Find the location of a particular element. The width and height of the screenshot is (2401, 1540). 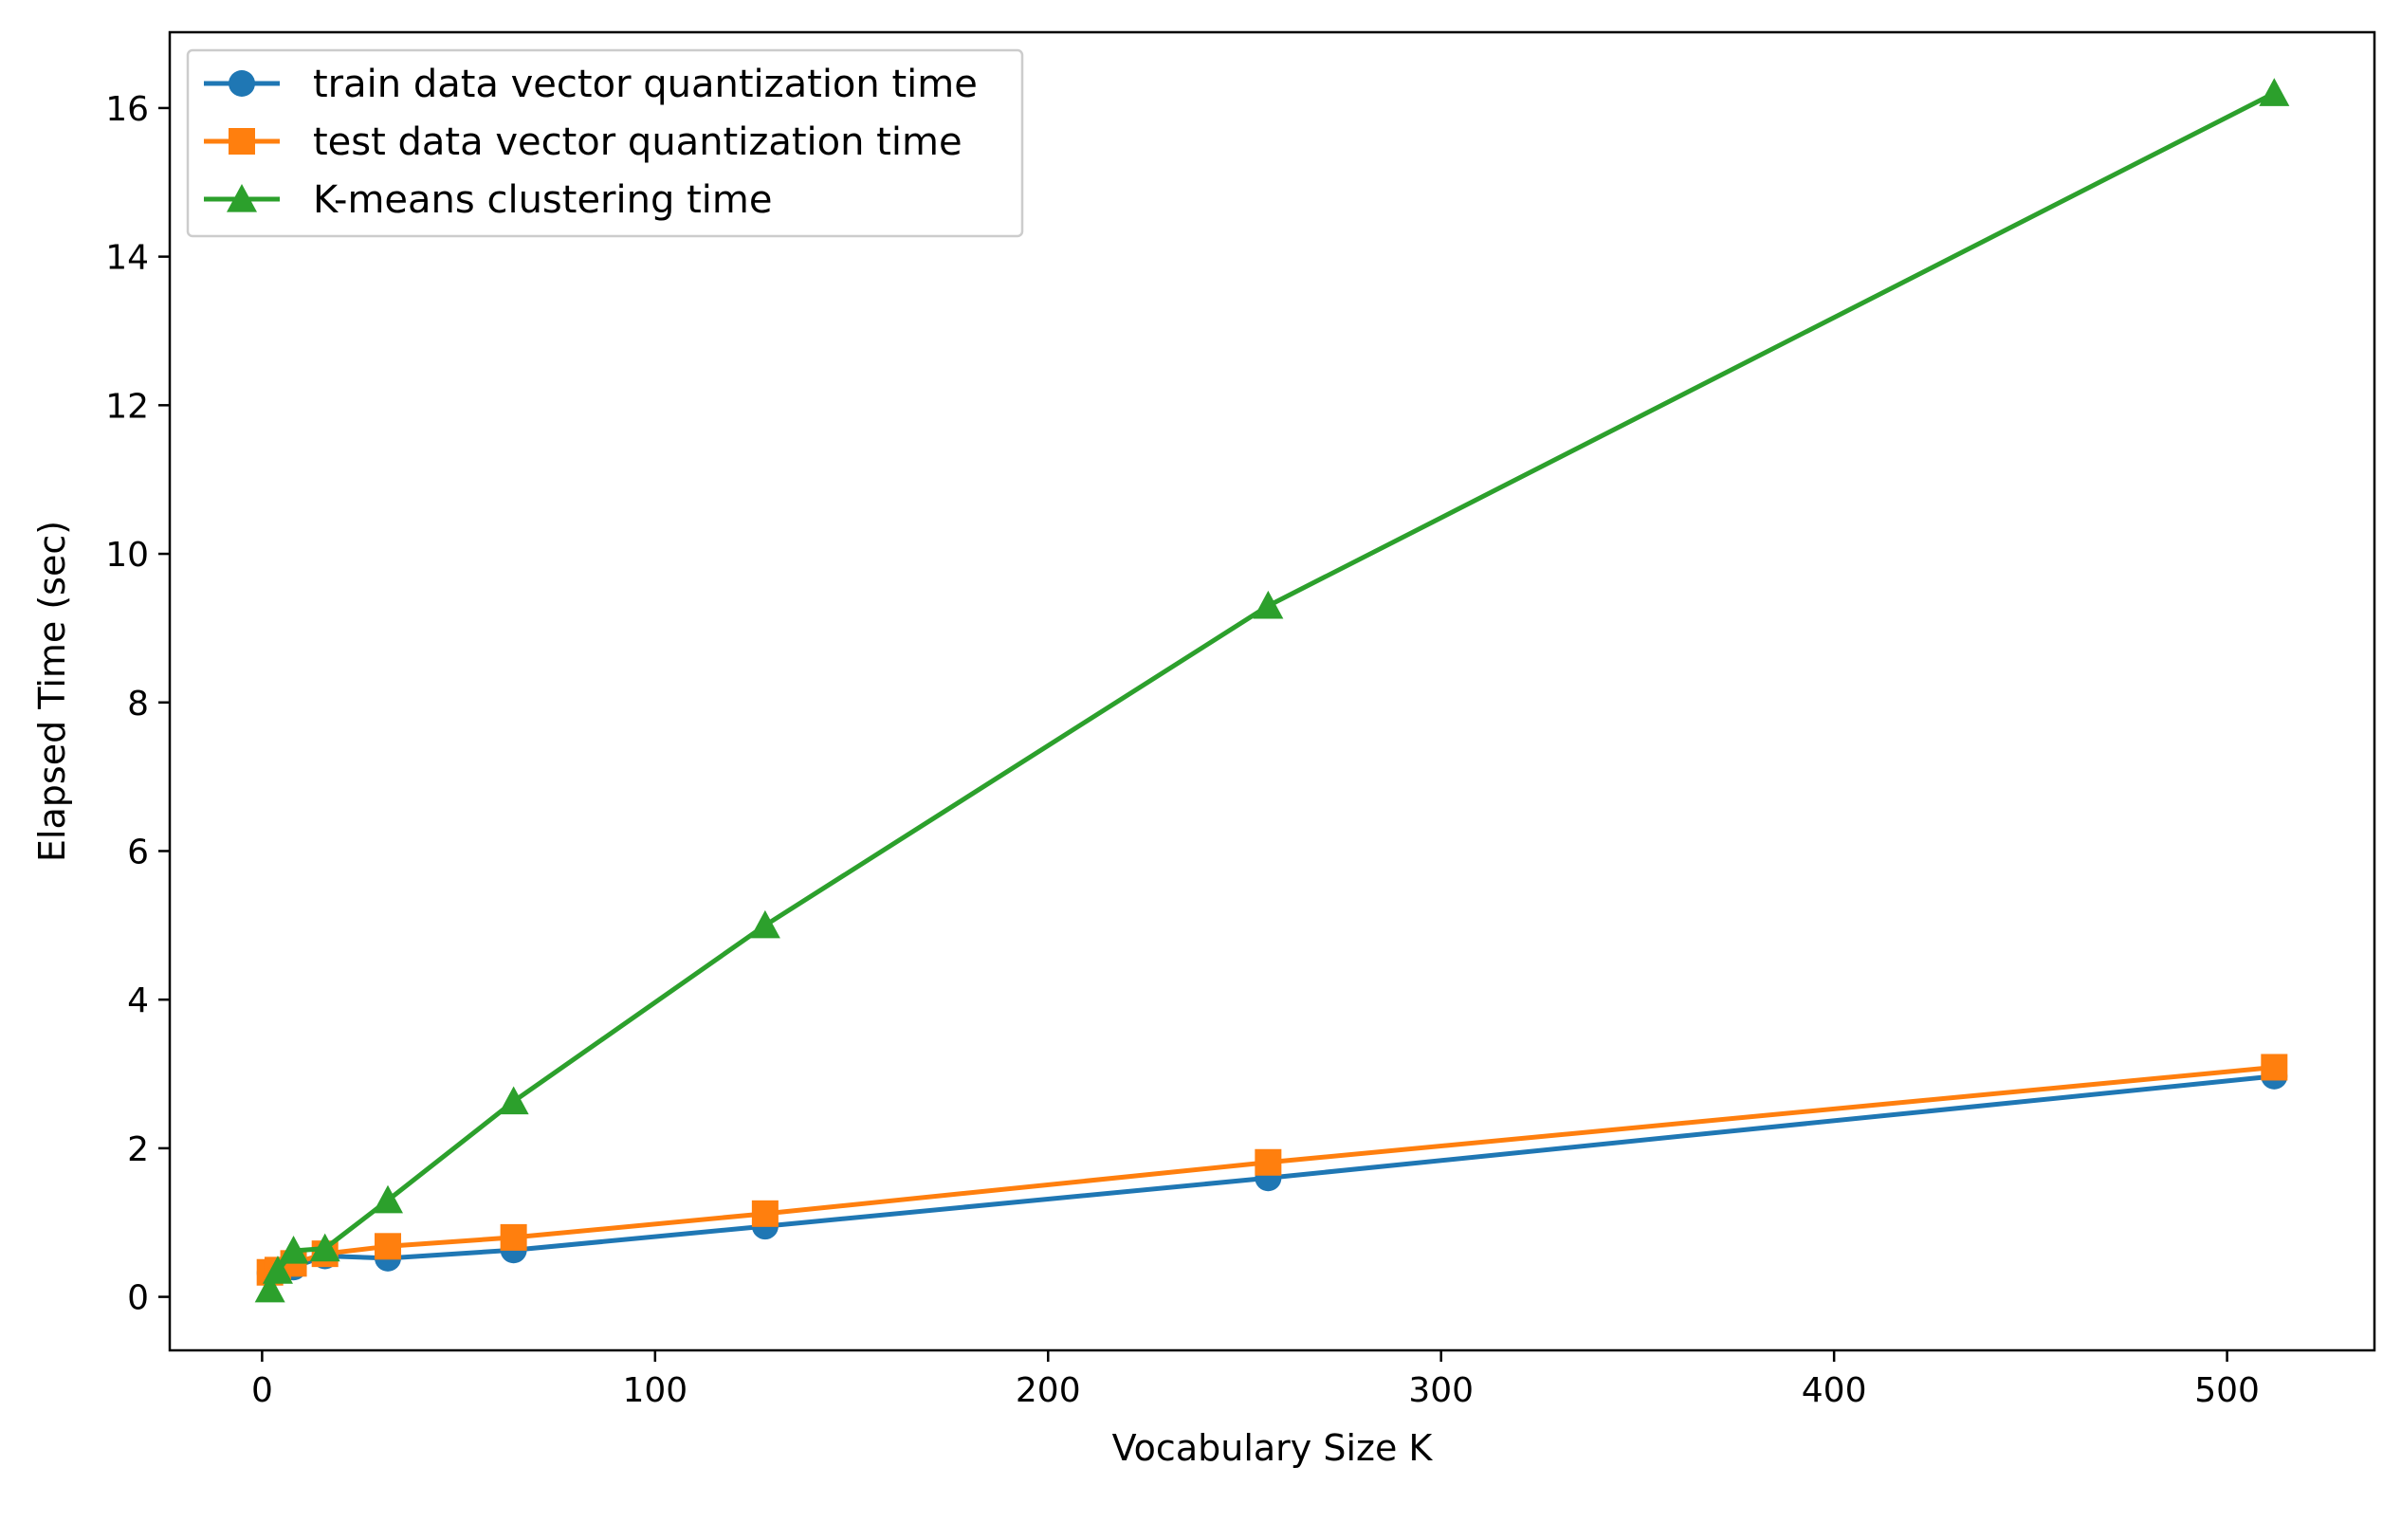

y-tick-label: 4 is located at coordinates (138, 1000).